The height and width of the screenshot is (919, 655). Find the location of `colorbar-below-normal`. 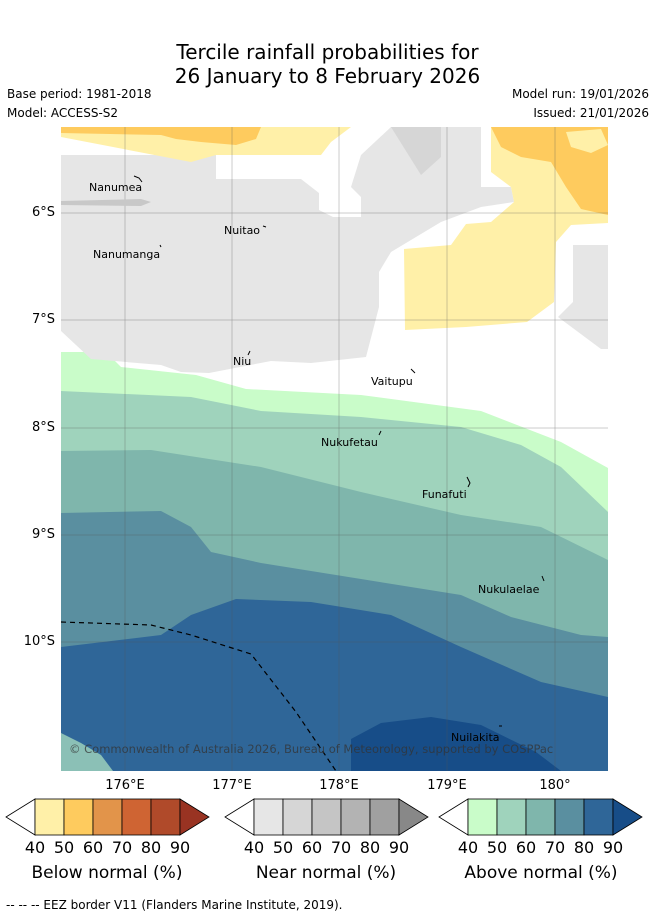

colorbar-below-normal is located at coordinates (107, 817).